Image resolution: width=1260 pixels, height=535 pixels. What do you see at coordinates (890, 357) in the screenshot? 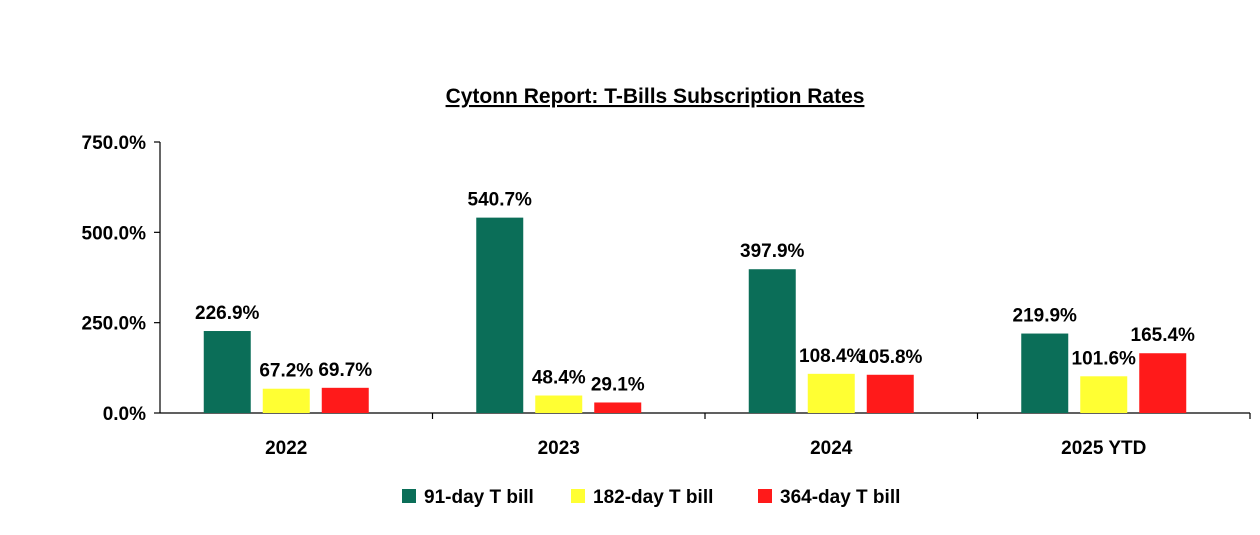
I see `data-label: 105.8%` at bounding box center [890, 357].